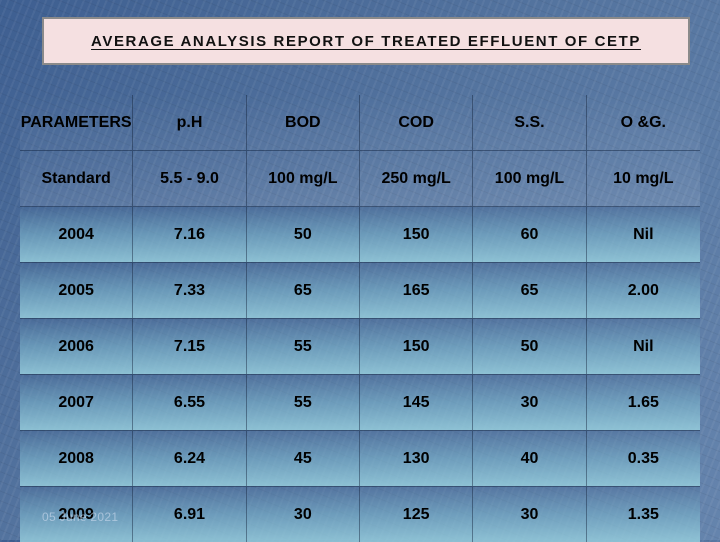 Image resolution: width=720 pixels, height=542 pixels. What do you see at coordinates (303, 459) in the screenshot?
I see `table-cell: 45` at bounding box center [303, 459].